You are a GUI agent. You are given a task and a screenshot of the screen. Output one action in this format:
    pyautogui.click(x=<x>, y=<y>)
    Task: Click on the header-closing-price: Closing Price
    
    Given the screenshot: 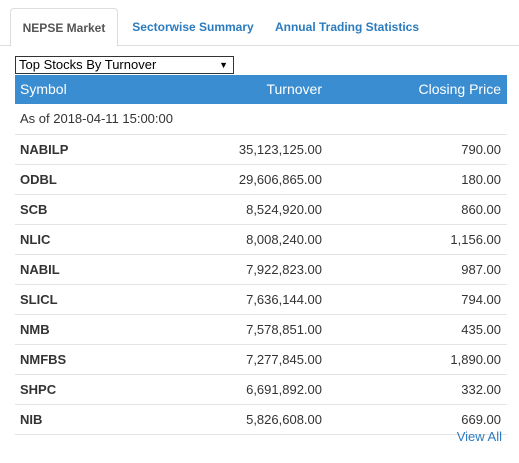 What is the action you would take?
    pyautogui.click(x=459, y=89)
    